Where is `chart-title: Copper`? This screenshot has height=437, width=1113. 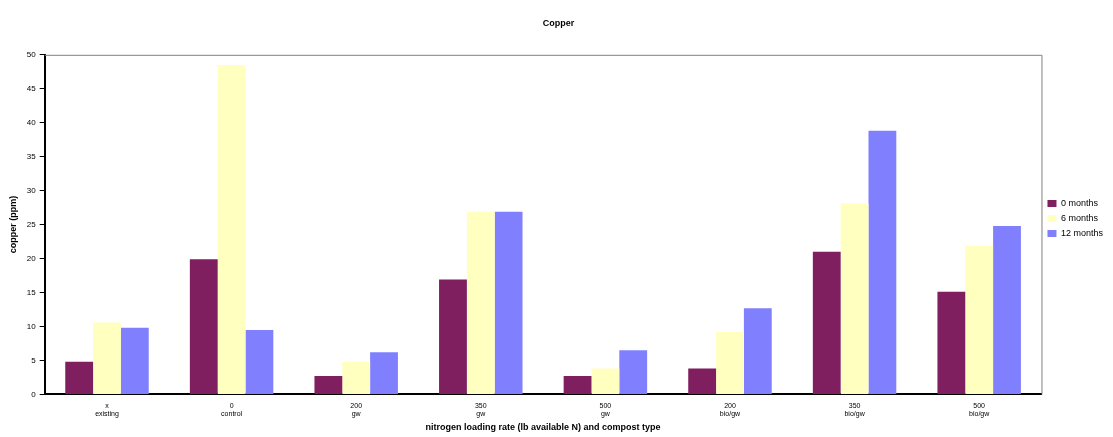
chart-title: Copper is located at coordinates (558, 22).